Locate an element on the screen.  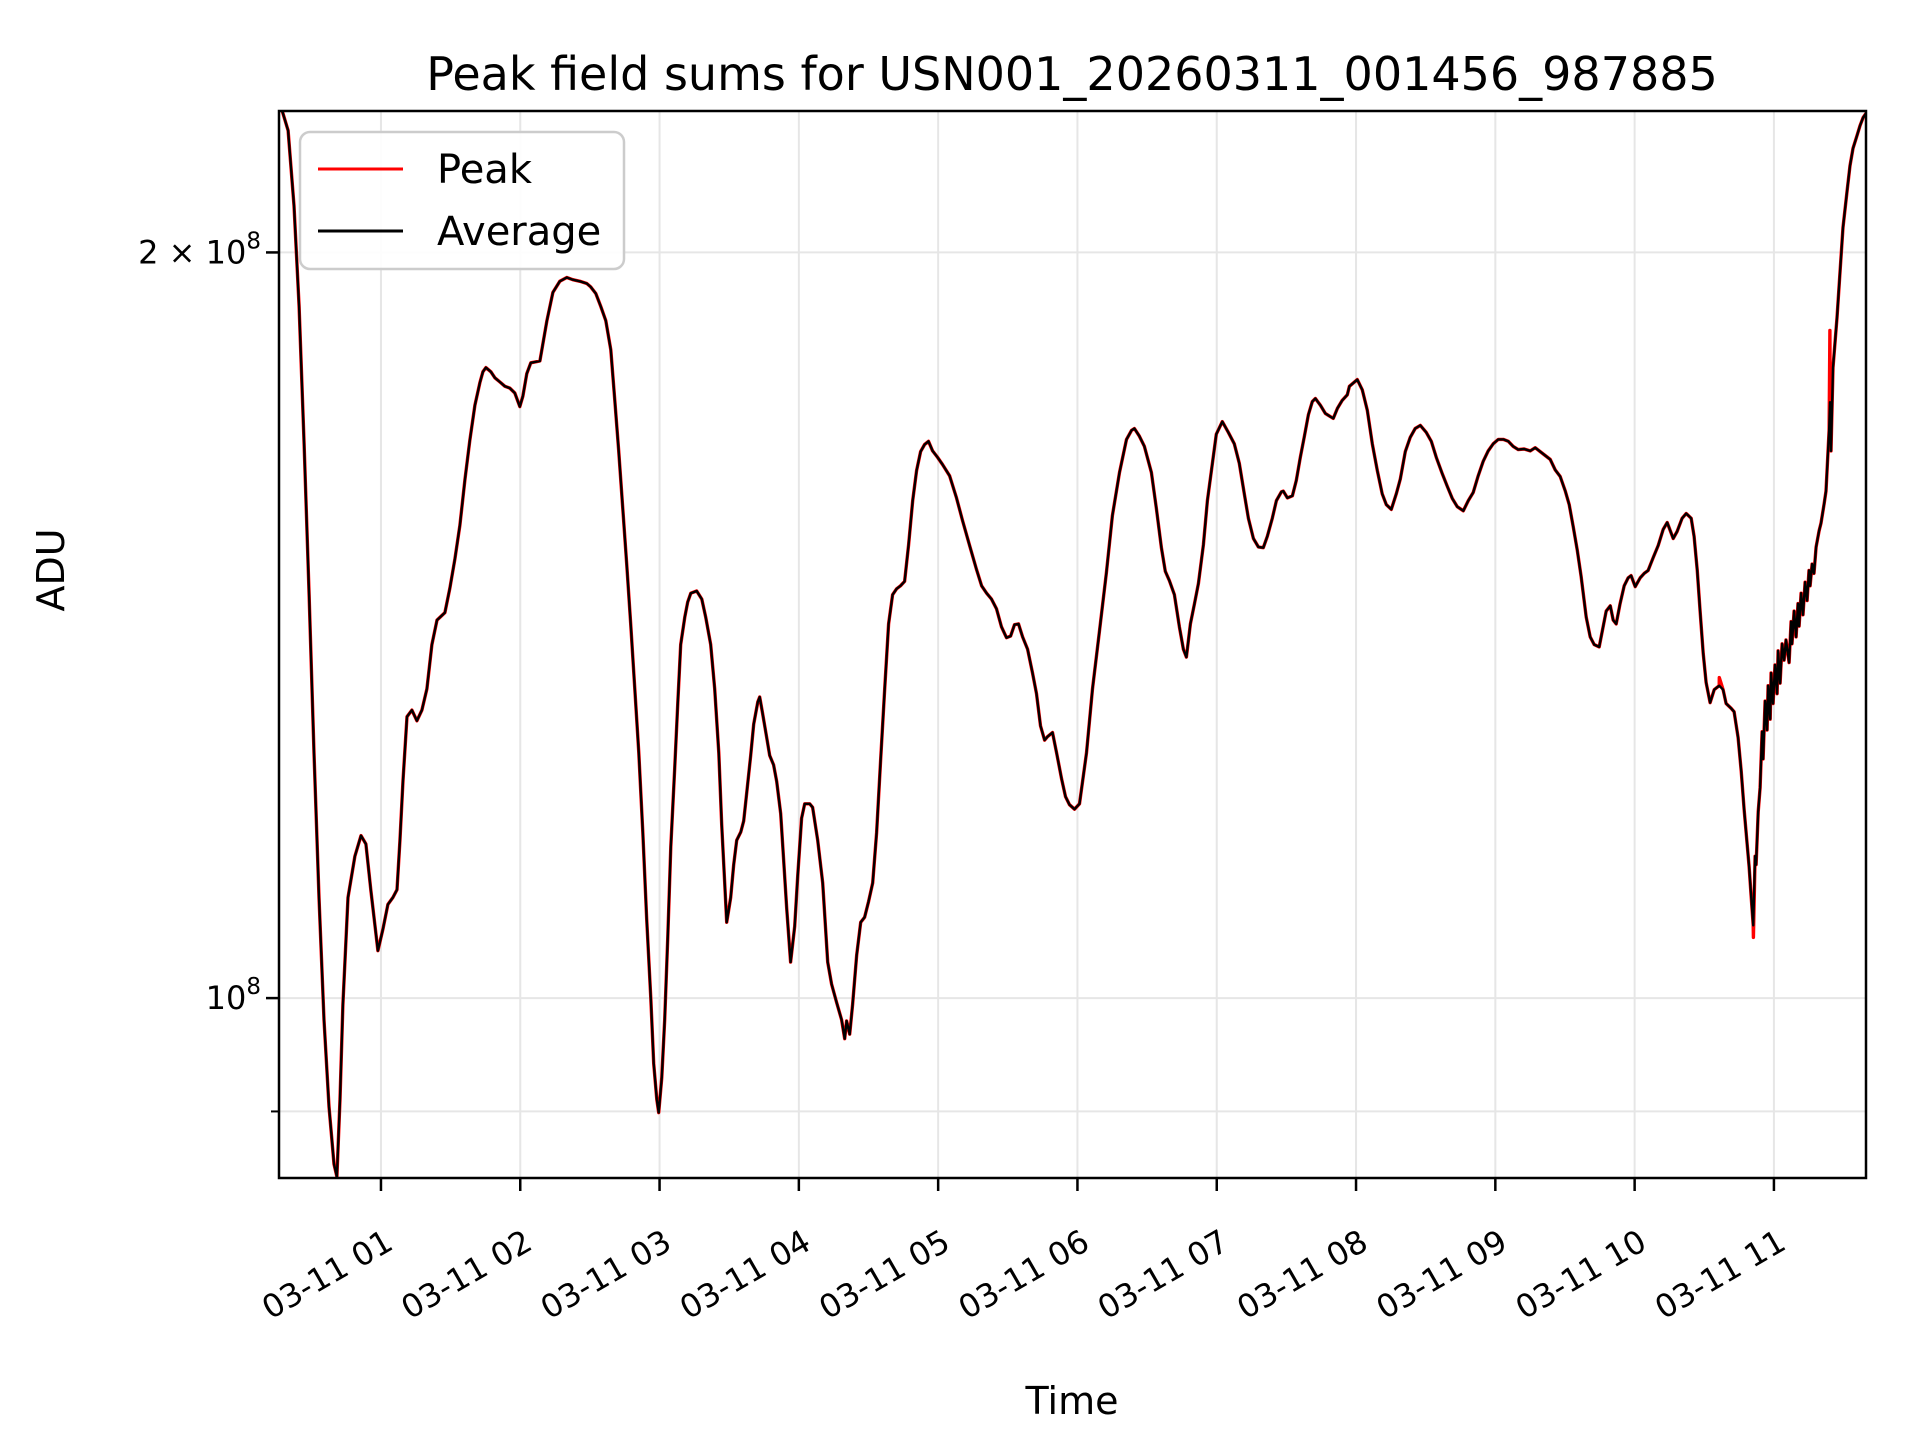
legend: Peak Average is located at coordinates (462, 200).